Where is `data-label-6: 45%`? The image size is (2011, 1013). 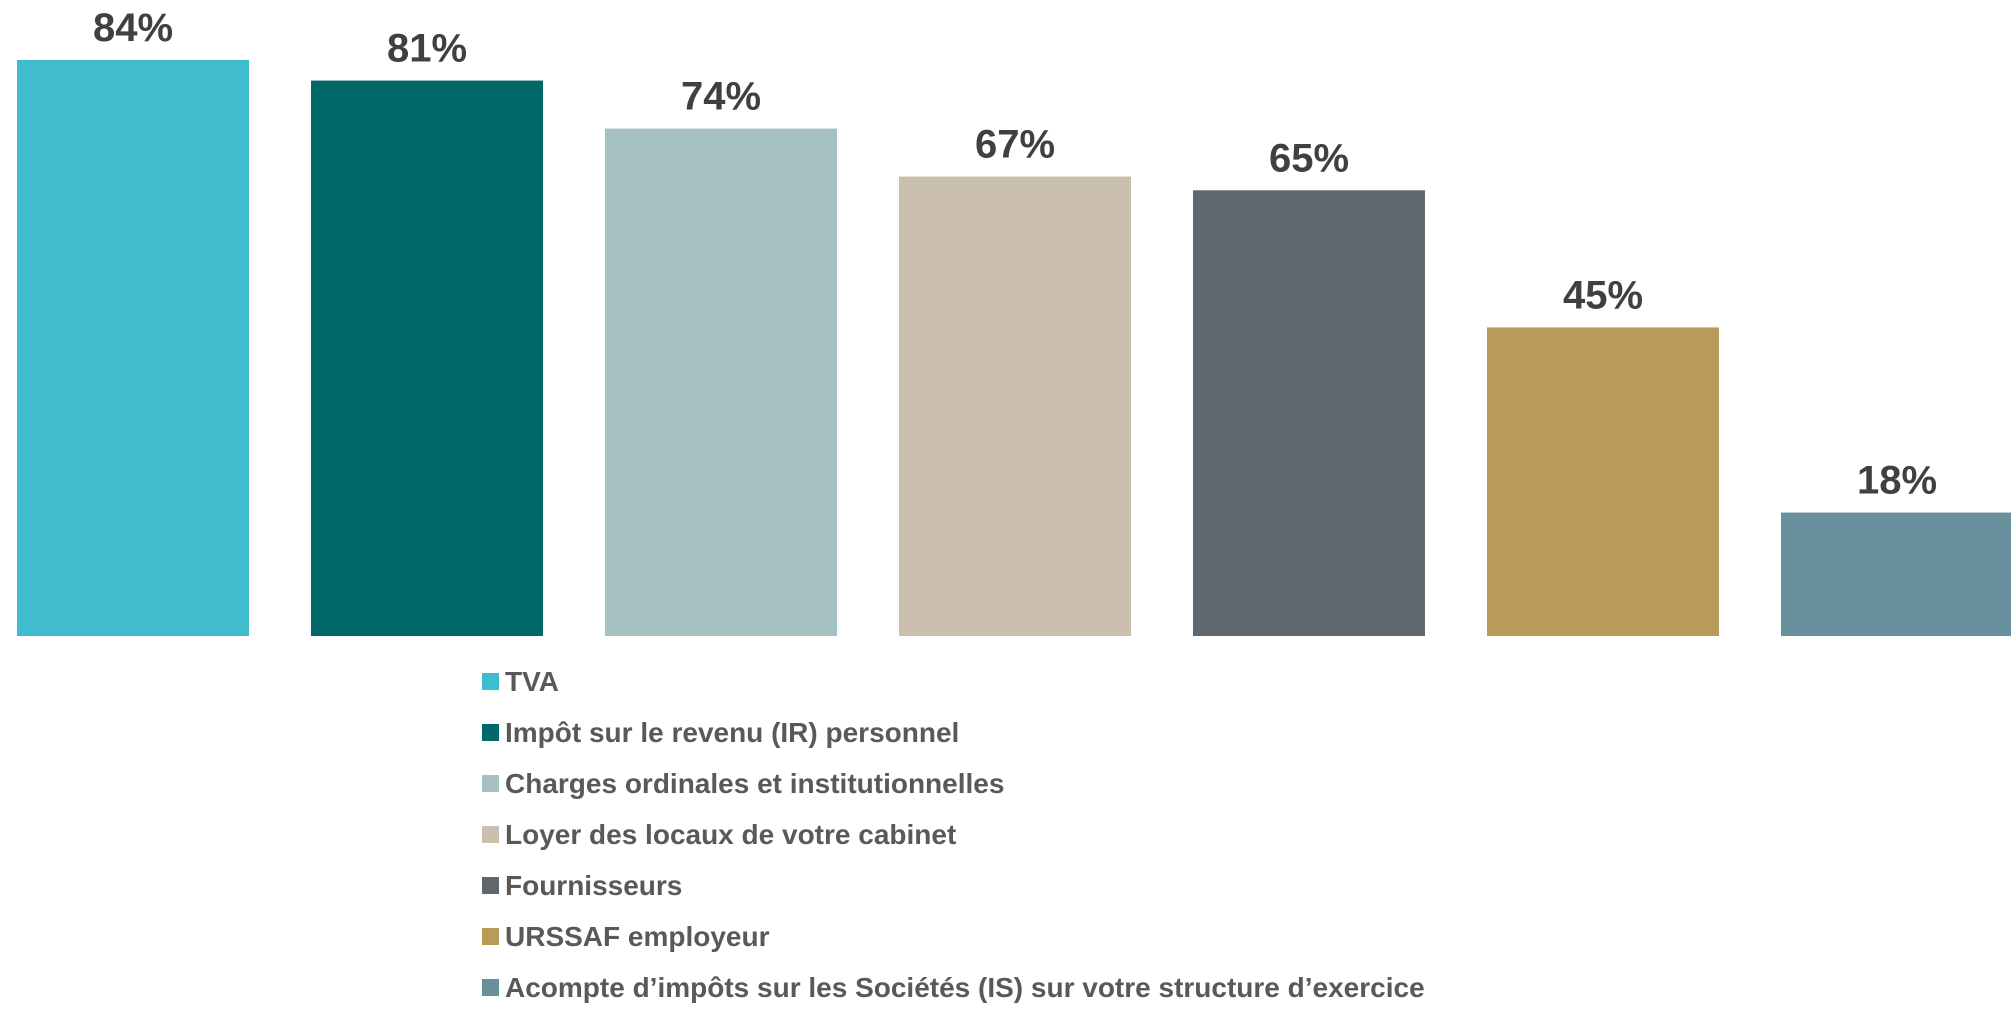 data-label-6: 45% is located at coordinates (1603, 295).